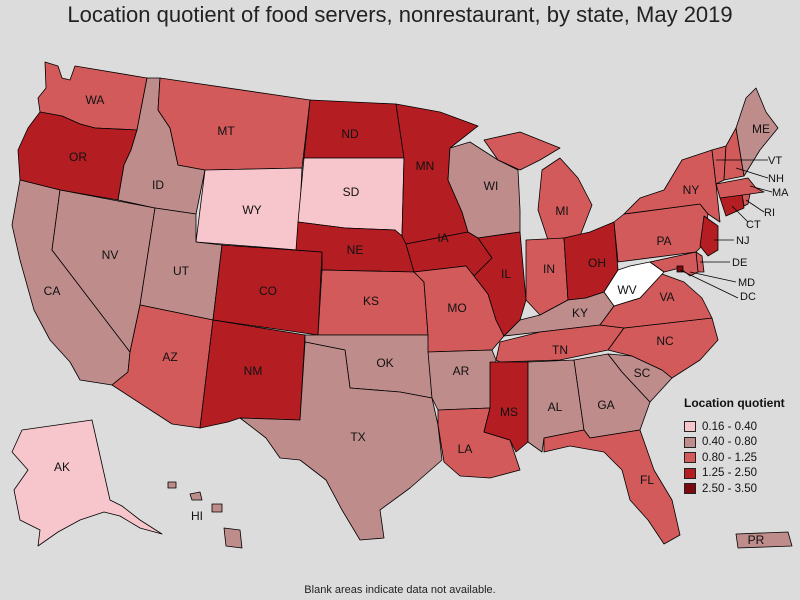 Image resolution: width=800 pixels, height=600 pixels. I want to click on label-UT: UT, so click(181, 271).